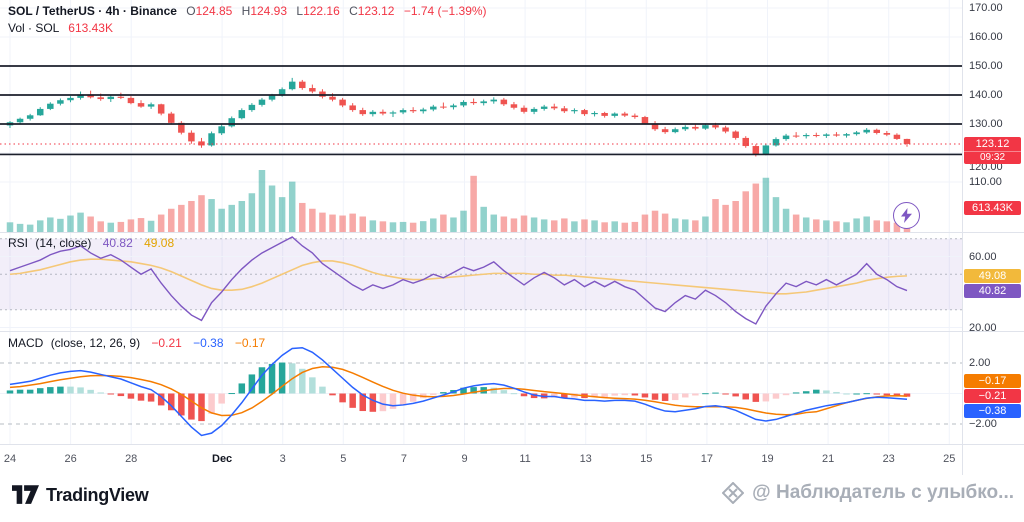 The width and height of the screenshot is (1024, 522). I want to click on rsi-line, so click(458, 280).